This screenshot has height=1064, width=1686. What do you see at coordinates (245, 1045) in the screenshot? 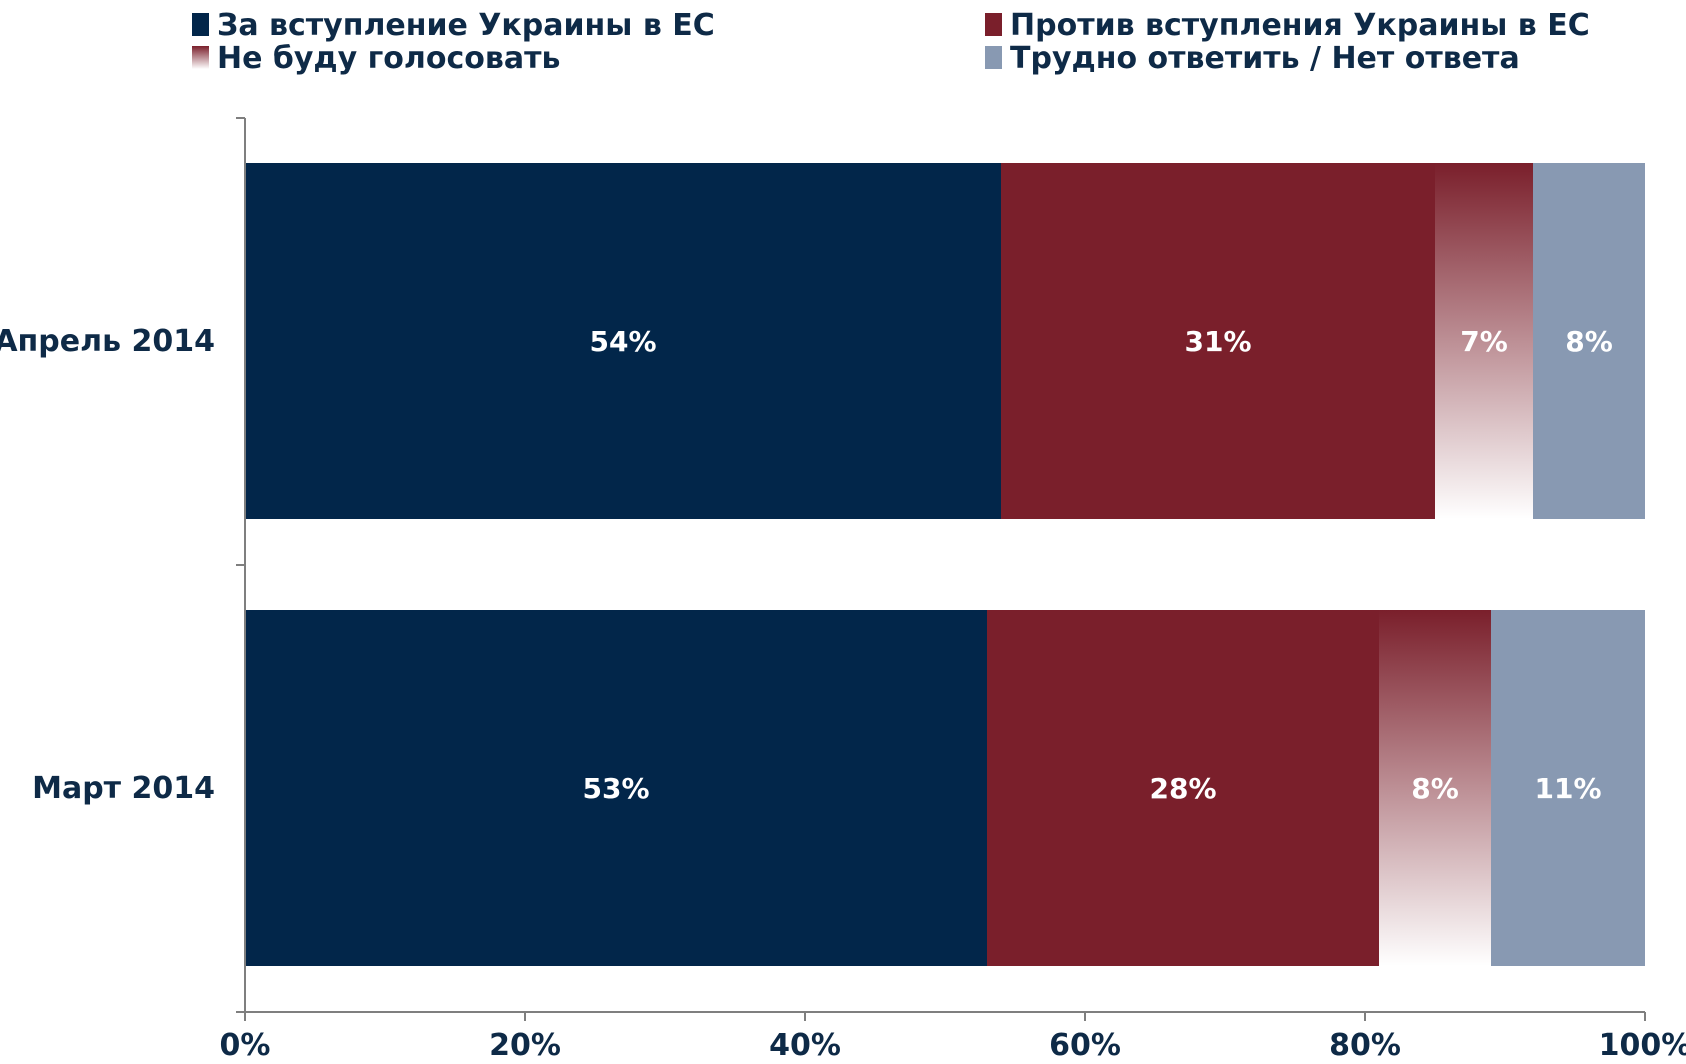
I see `x-tick-label: 0%` at bounding box center [245, 1045].